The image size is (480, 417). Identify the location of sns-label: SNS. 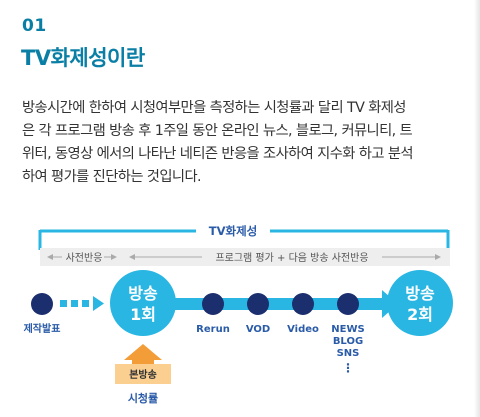
(348, 353).